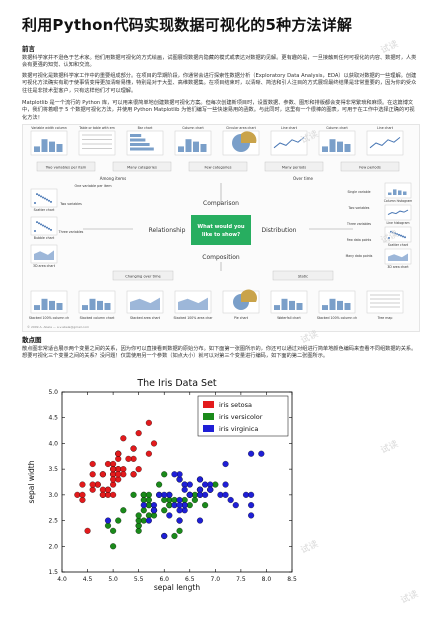  I want to click on section-heading-preface: 前言, so click(28, 49).